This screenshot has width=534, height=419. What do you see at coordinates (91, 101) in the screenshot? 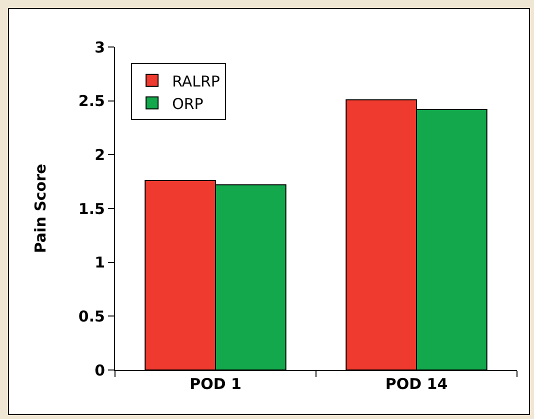
I see `y-tick-label: 2.5` at bounding box center [91, 101].